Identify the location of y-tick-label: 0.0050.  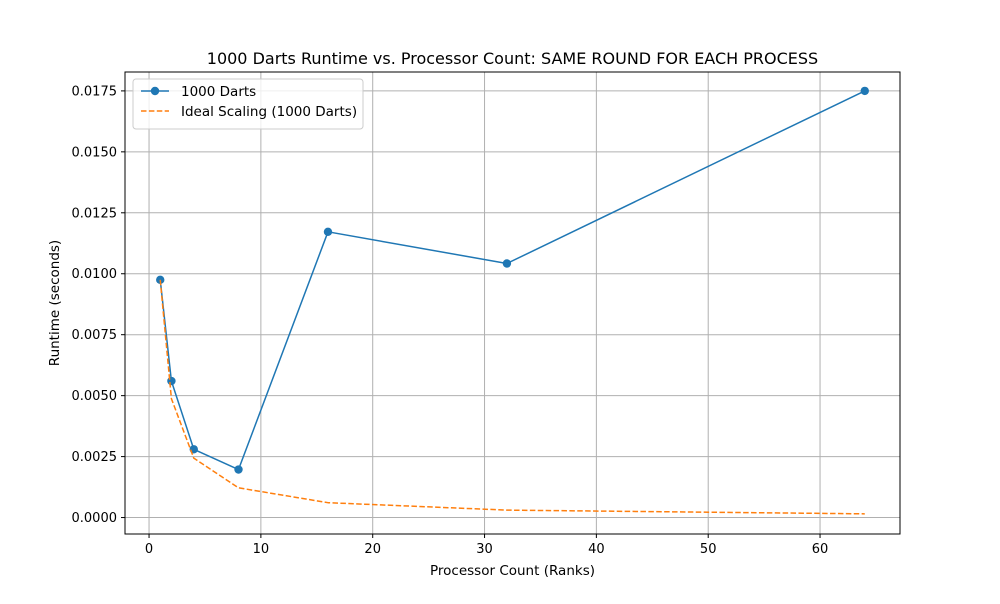
(95, 396).